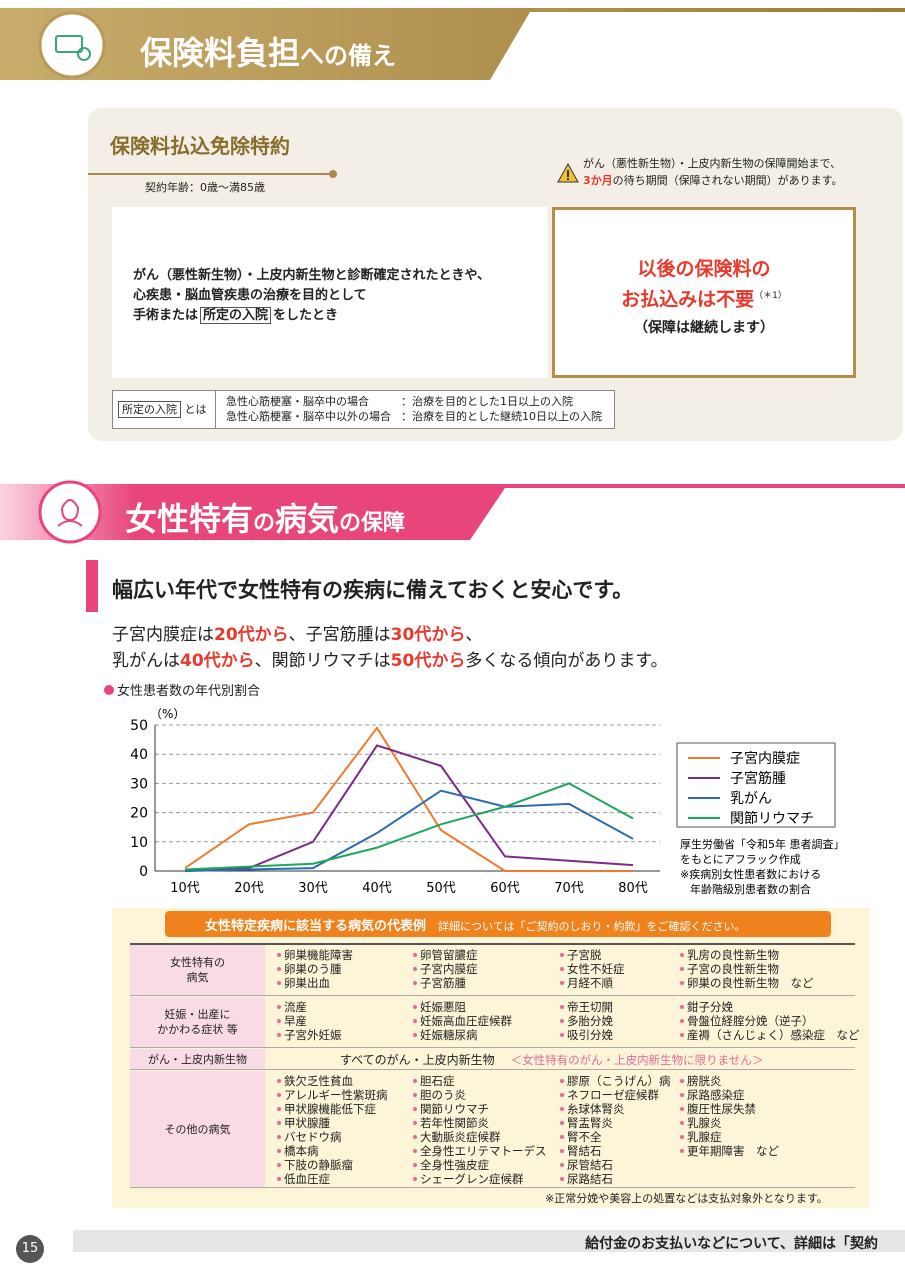  I want to click on warning-period: 3か月, so click(598, 180).